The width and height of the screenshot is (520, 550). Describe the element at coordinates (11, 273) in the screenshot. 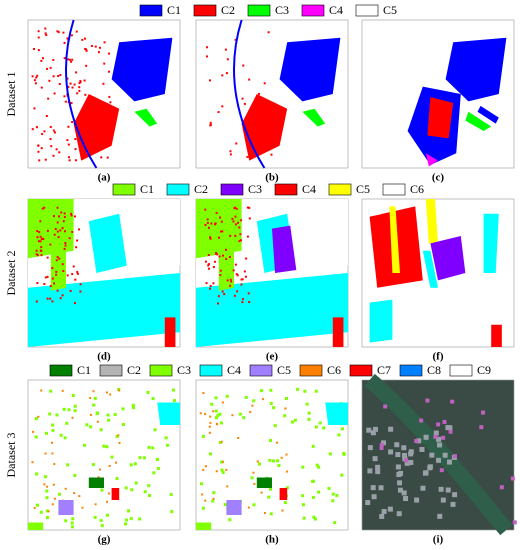

I see `row-label: Dataset 2` at that location.